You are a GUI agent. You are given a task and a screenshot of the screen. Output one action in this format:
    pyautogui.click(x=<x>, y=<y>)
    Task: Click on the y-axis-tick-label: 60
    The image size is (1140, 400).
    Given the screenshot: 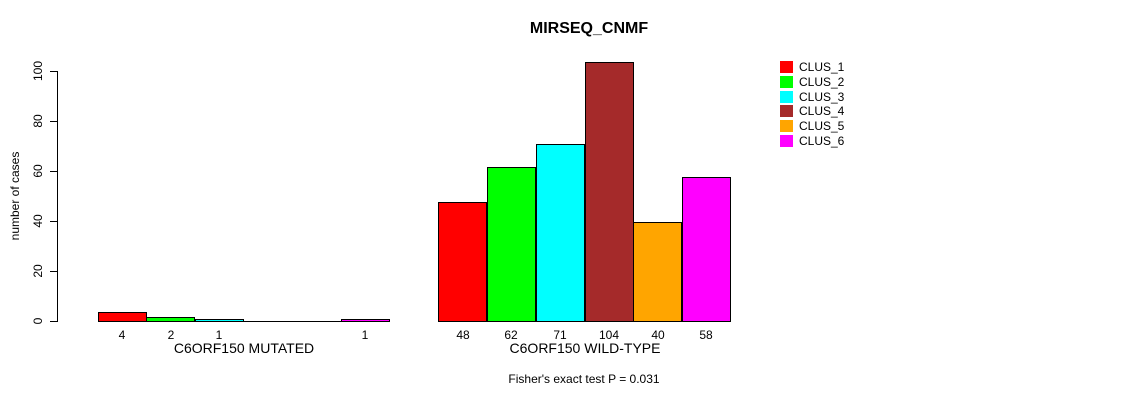 What is the action you would take?
    pyautogui.click(x=38, y=171)
    